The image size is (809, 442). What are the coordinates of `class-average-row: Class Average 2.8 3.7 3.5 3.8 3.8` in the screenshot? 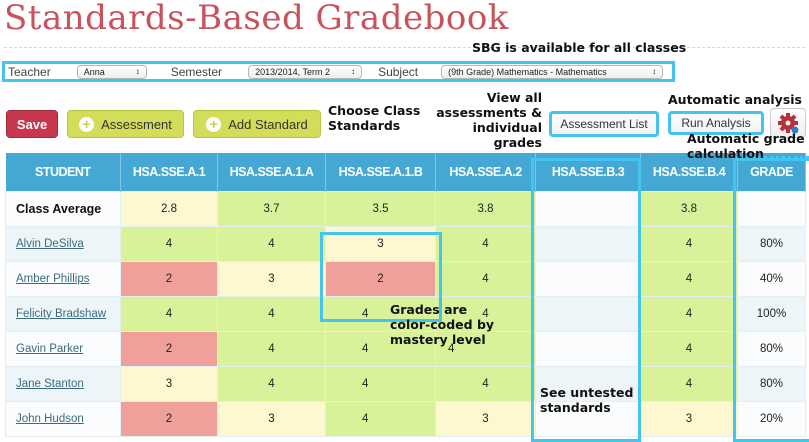 It's located at (405, 208).